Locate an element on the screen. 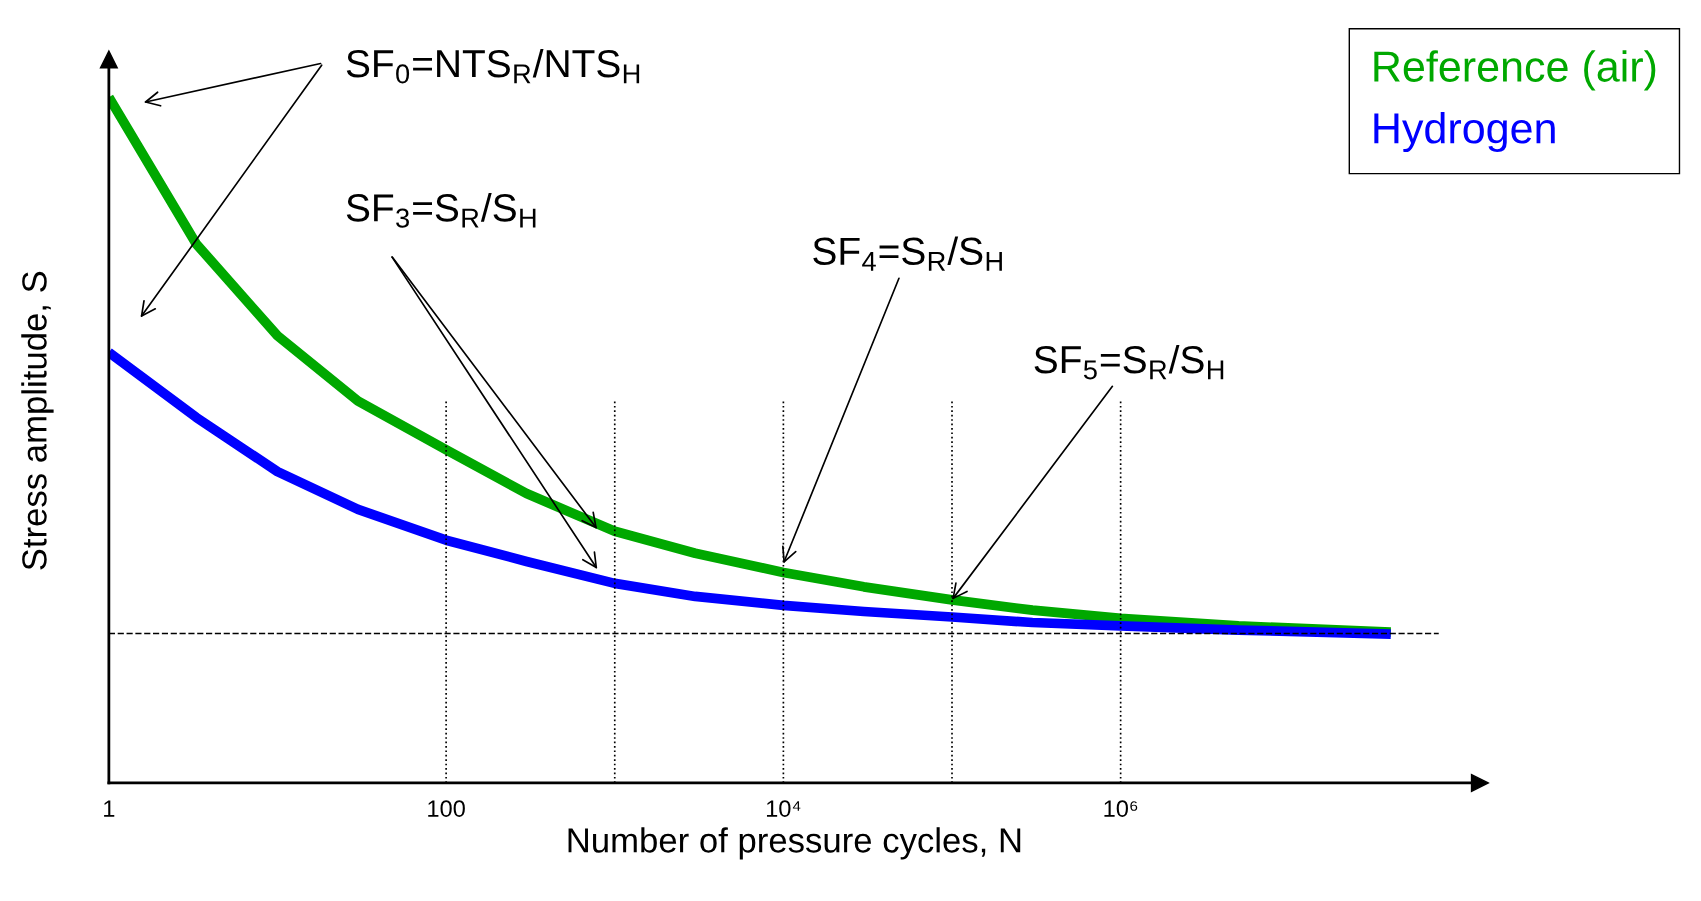 The image size is (1701, 901). x-tick-label: 100 is located at coordinates (446, 808).